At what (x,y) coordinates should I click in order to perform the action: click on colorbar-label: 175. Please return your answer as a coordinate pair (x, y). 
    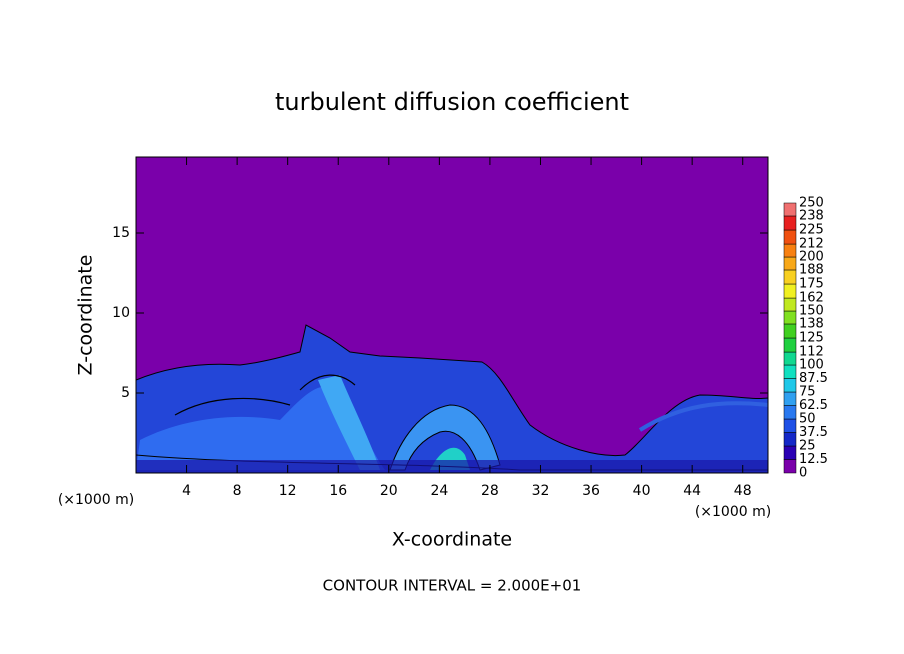
    Looking at the image, I should click on (811, 284).